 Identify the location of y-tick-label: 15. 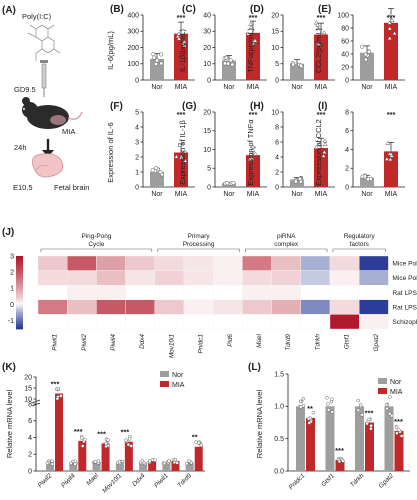
(275, 32).